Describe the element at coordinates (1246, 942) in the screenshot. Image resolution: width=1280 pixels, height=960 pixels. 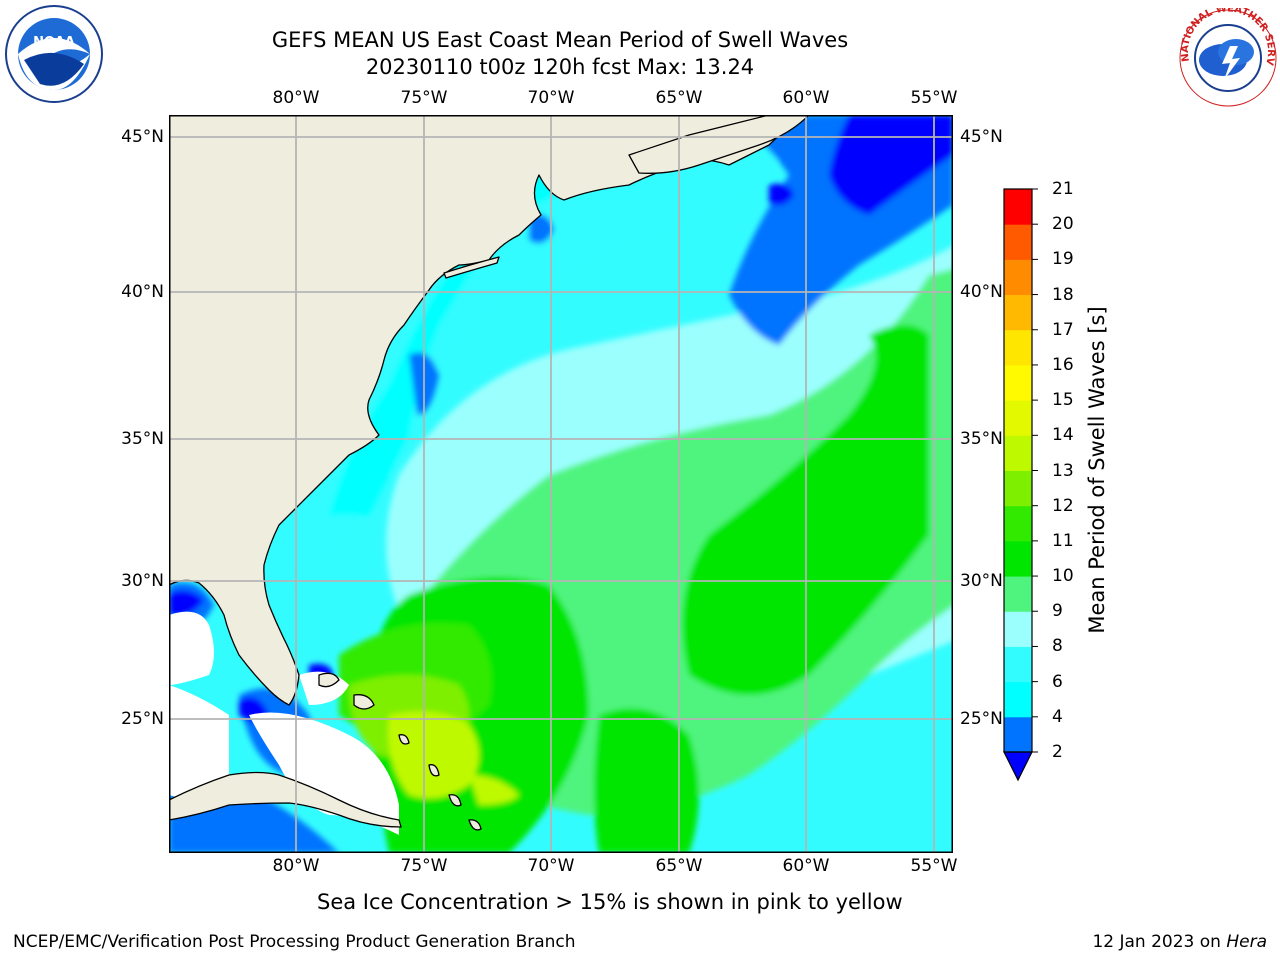
I see `footer-host: Hera` at that location.